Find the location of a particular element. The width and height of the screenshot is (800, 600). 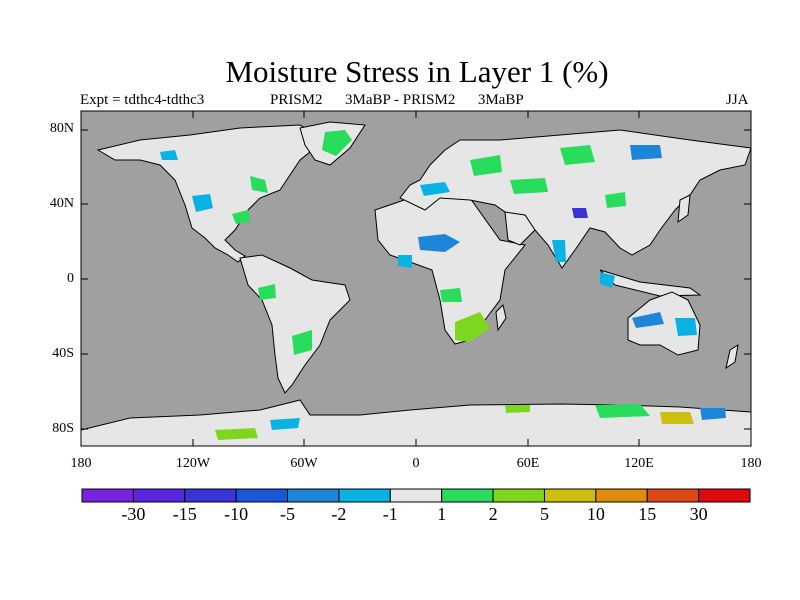

patch-indonesia is located at coordinates (607, 280).